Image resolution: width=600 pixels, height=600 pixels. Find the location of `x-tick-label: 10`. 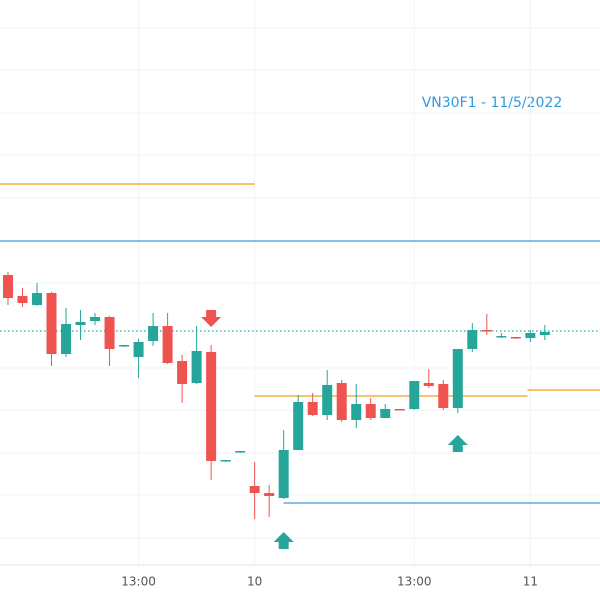

x-tick-label: 10 is located at coordinates (254, 582).